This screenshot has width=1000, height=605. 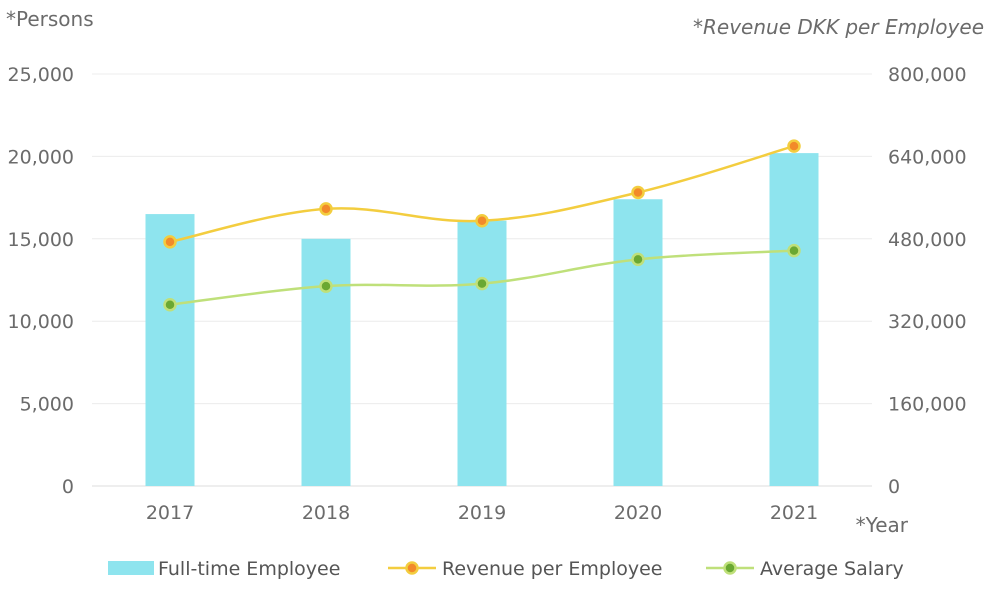 What do you see at coordinates (47, 405) in the screenshot?
I see `left-tick-label: 5,000` at bounding box center [47, 405].